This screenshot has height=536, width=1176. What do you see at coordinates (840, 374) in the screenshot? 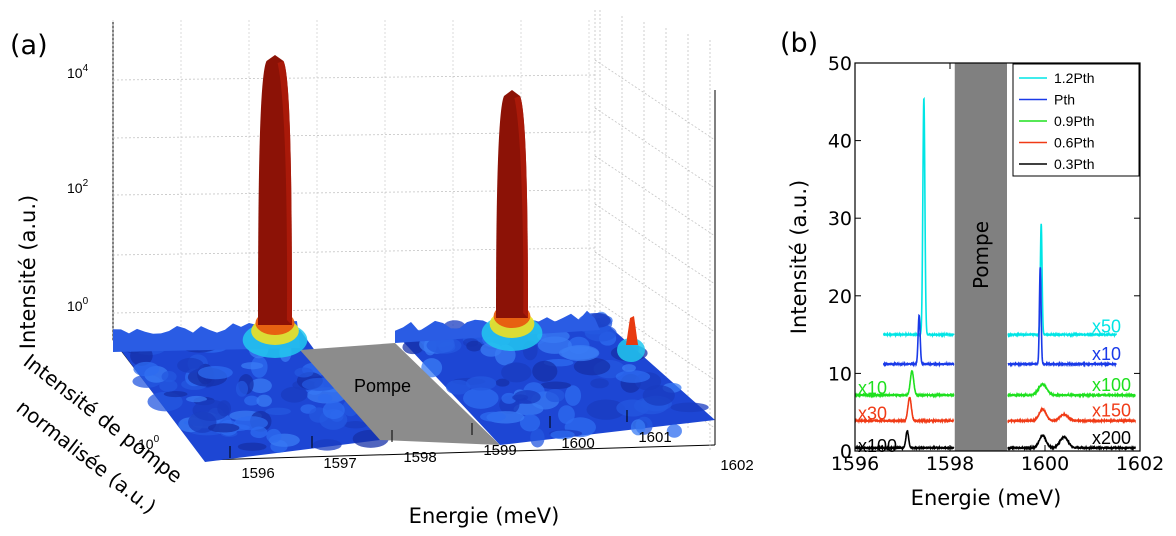
I see `svg-text: 10` at bounding box center [840, 374].